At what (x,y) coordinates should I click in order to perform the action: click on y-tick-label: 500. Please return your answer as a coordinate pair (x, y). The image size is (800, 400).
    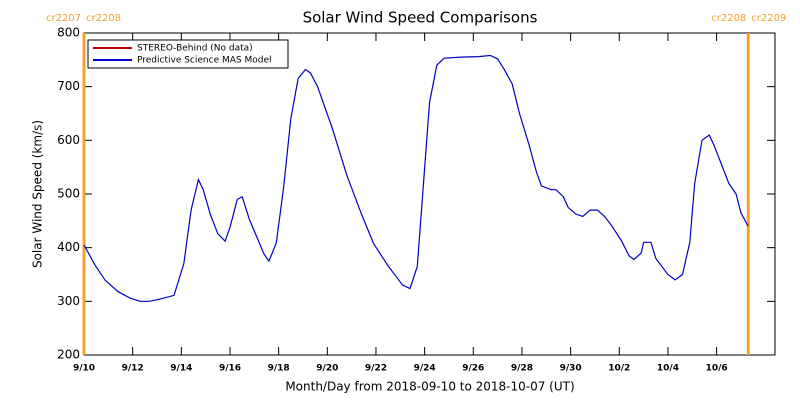
    Looking at the image, I should click on (68, 194).